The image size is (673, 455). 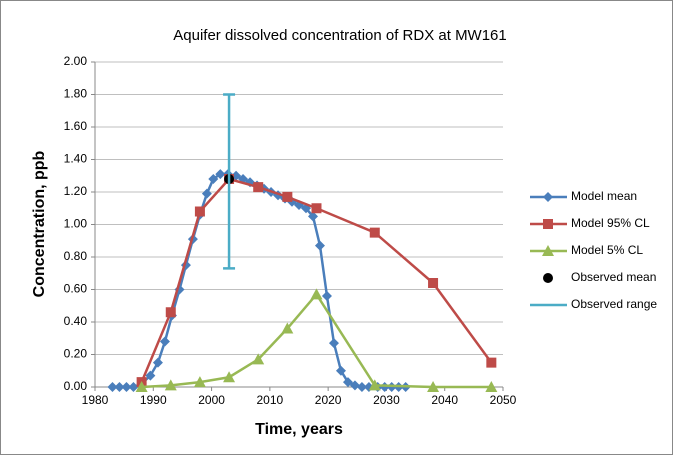 What do you see at coordinates (76, 321) in the screenshot?
I see `y-tick-label: 0.40` at bounding box center [76, 321].